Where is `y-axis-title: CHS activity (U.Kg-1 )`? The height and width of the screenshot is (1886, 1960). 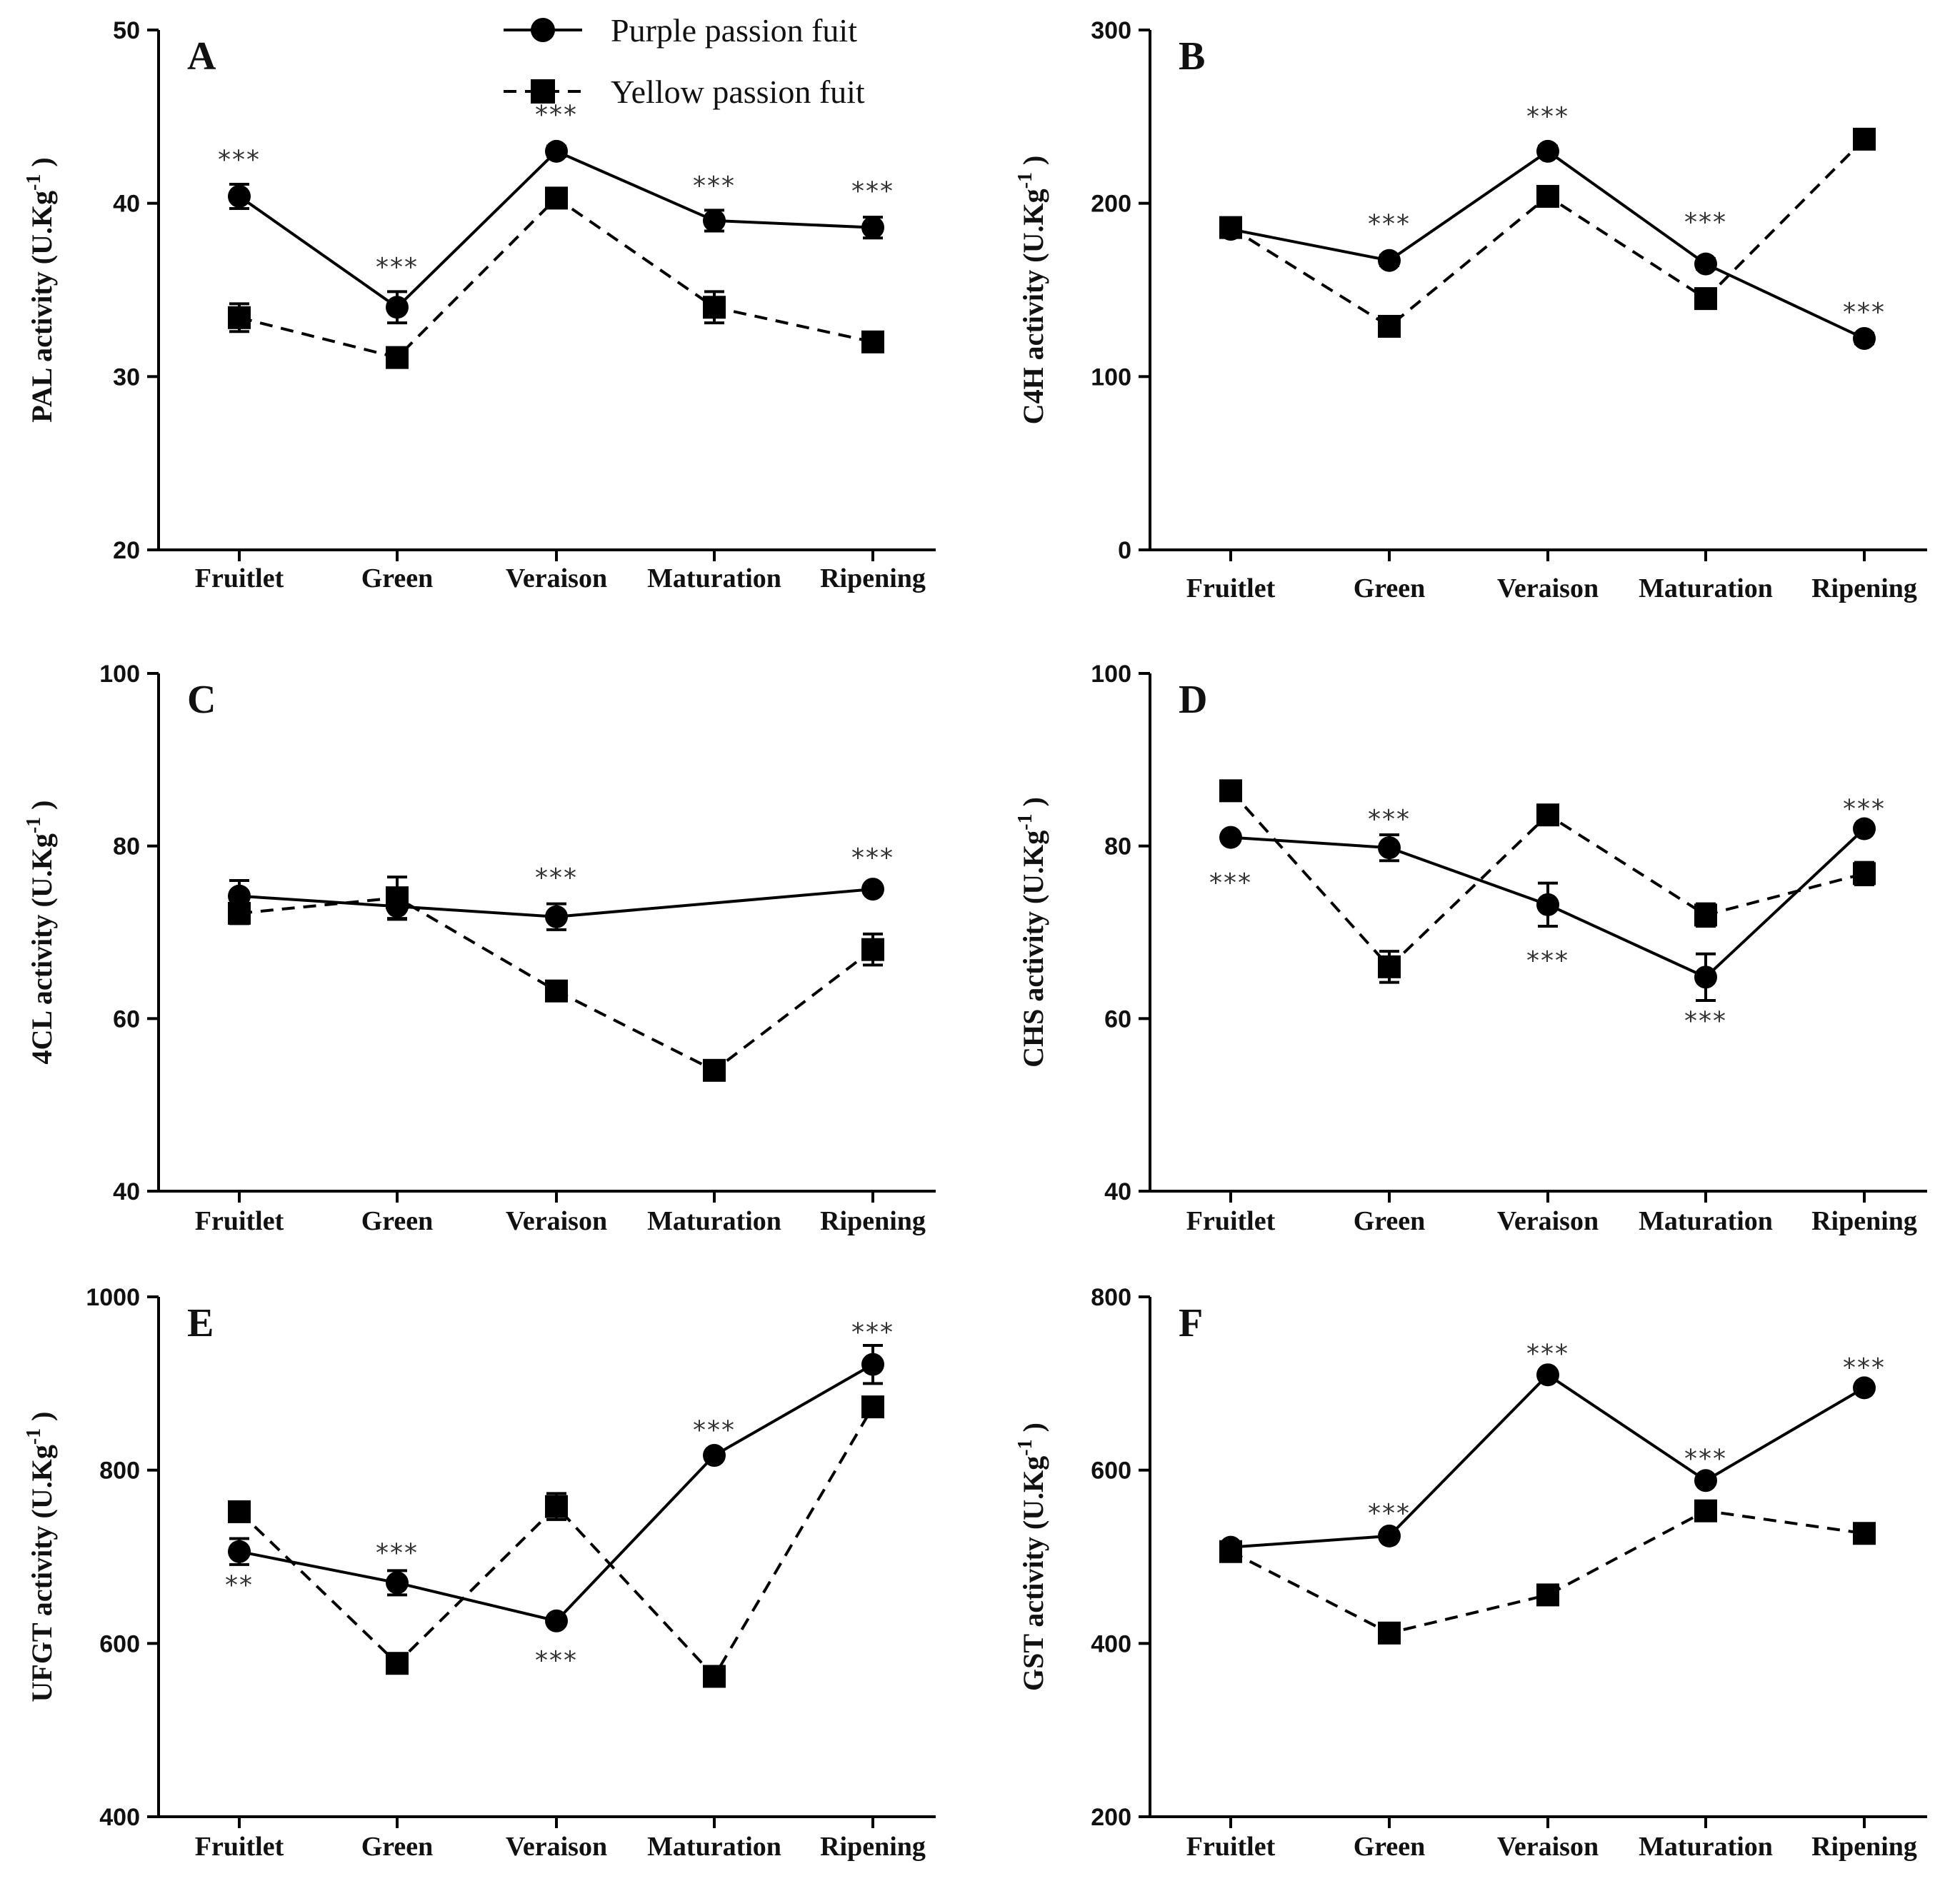 y-axis-title: CHS activity (U.Kg-1 ) is located at coordinates (1031, 932).